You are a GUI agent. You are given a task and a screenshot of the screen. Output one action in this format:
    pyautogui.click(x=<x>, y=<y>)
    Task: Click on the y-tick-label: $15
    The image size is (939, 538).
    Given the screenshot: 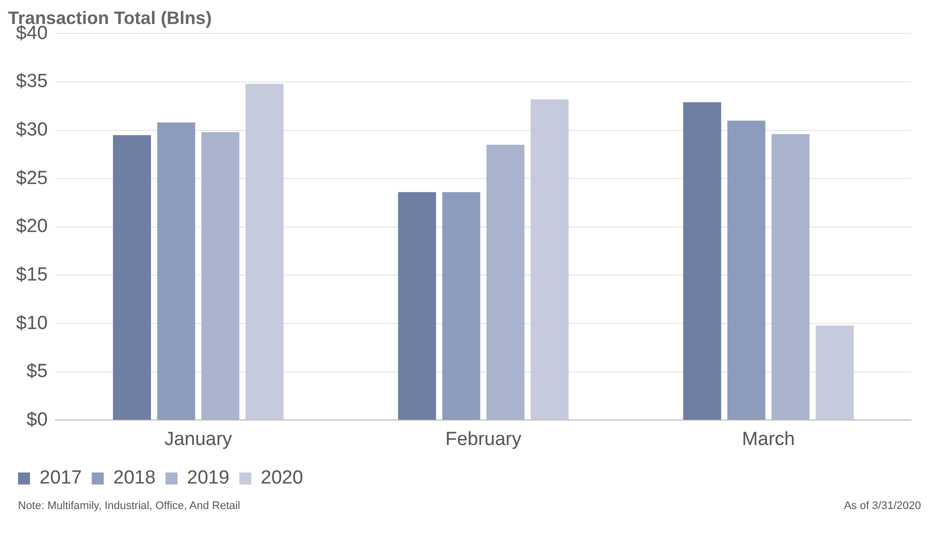 What is the action you would take?
    pyautogui.click(x=32, y=275)
    